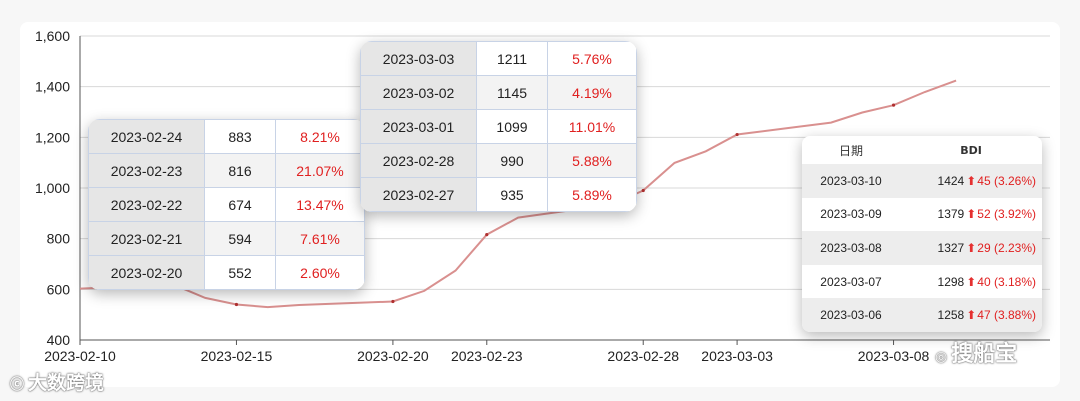 This screenshot has width=1080, height=401. What do you see at coordinates (393, 356) in the screenshot?
I see `x-tick-label: 2023-02-20` at bounding box center [393, 356].